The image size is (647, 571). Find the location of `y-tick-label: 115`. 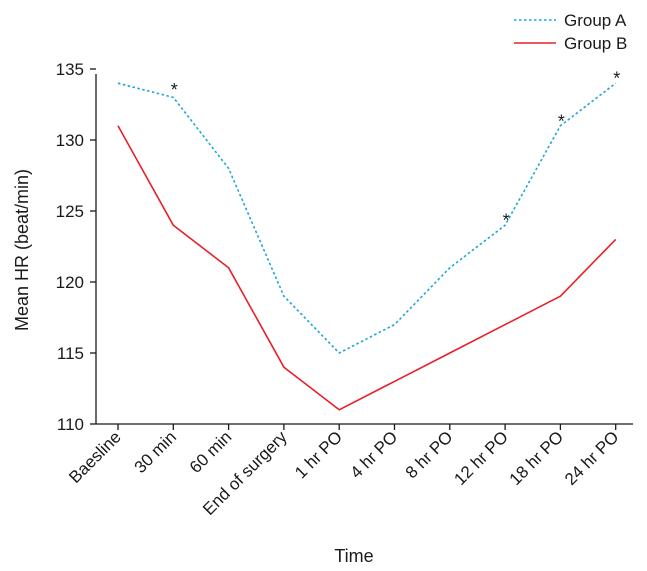

y-tick-label: 115 is located at coordinates (70, 353).